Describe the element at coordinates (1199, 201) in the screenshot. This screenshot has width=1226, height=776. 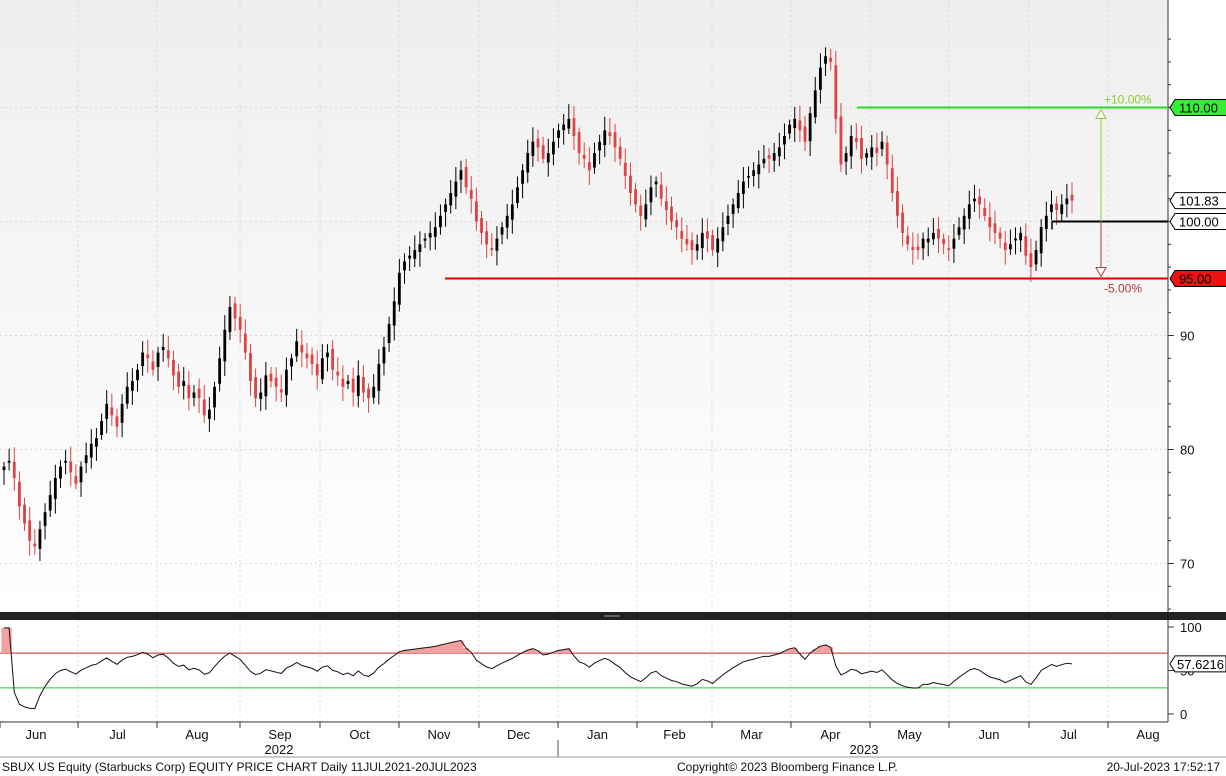
I see `last-price-tag-text: 101.83` at that location.